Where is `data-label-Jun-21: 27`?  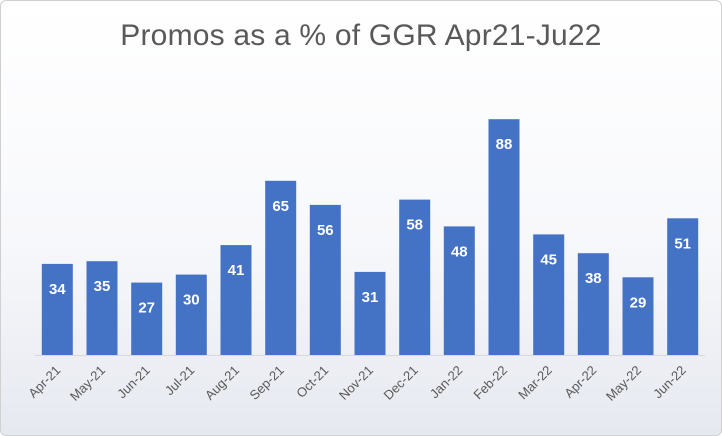 data-label-Jun-21: 27 is located at coordinates (146, 308).